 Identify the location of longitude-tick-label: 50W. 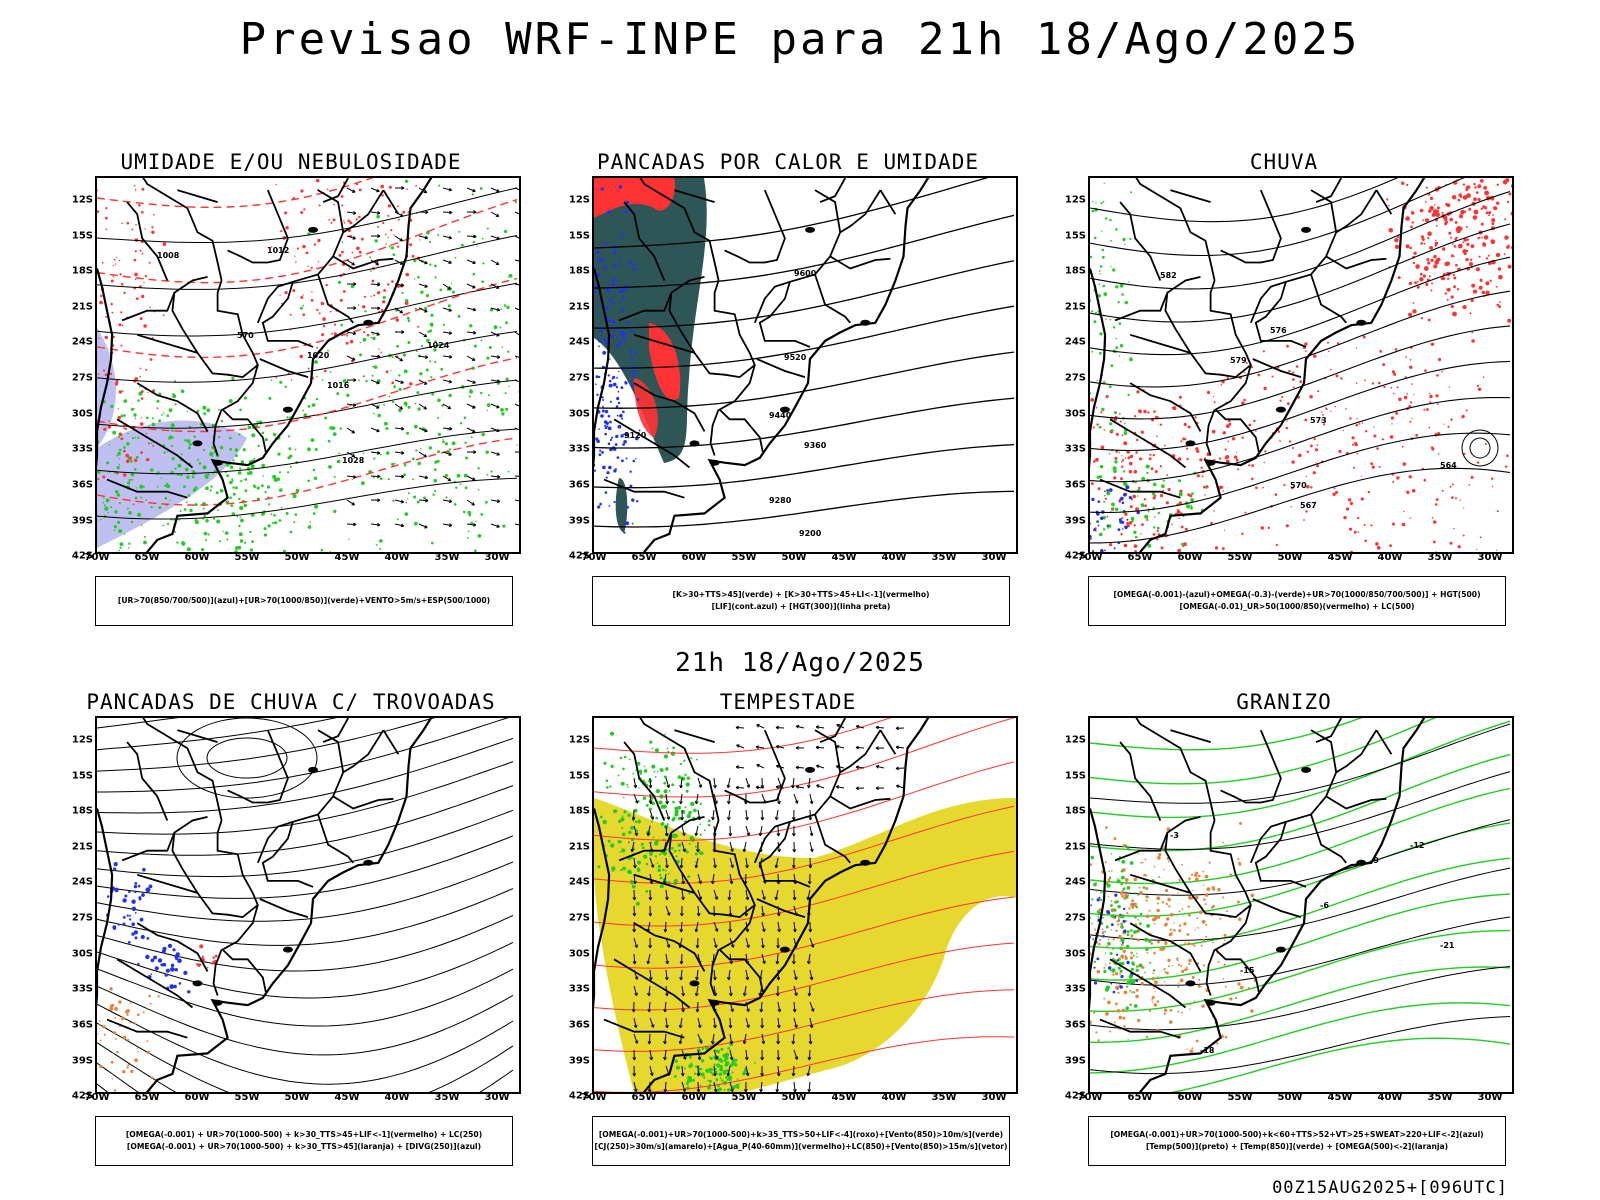
(297, 1097).